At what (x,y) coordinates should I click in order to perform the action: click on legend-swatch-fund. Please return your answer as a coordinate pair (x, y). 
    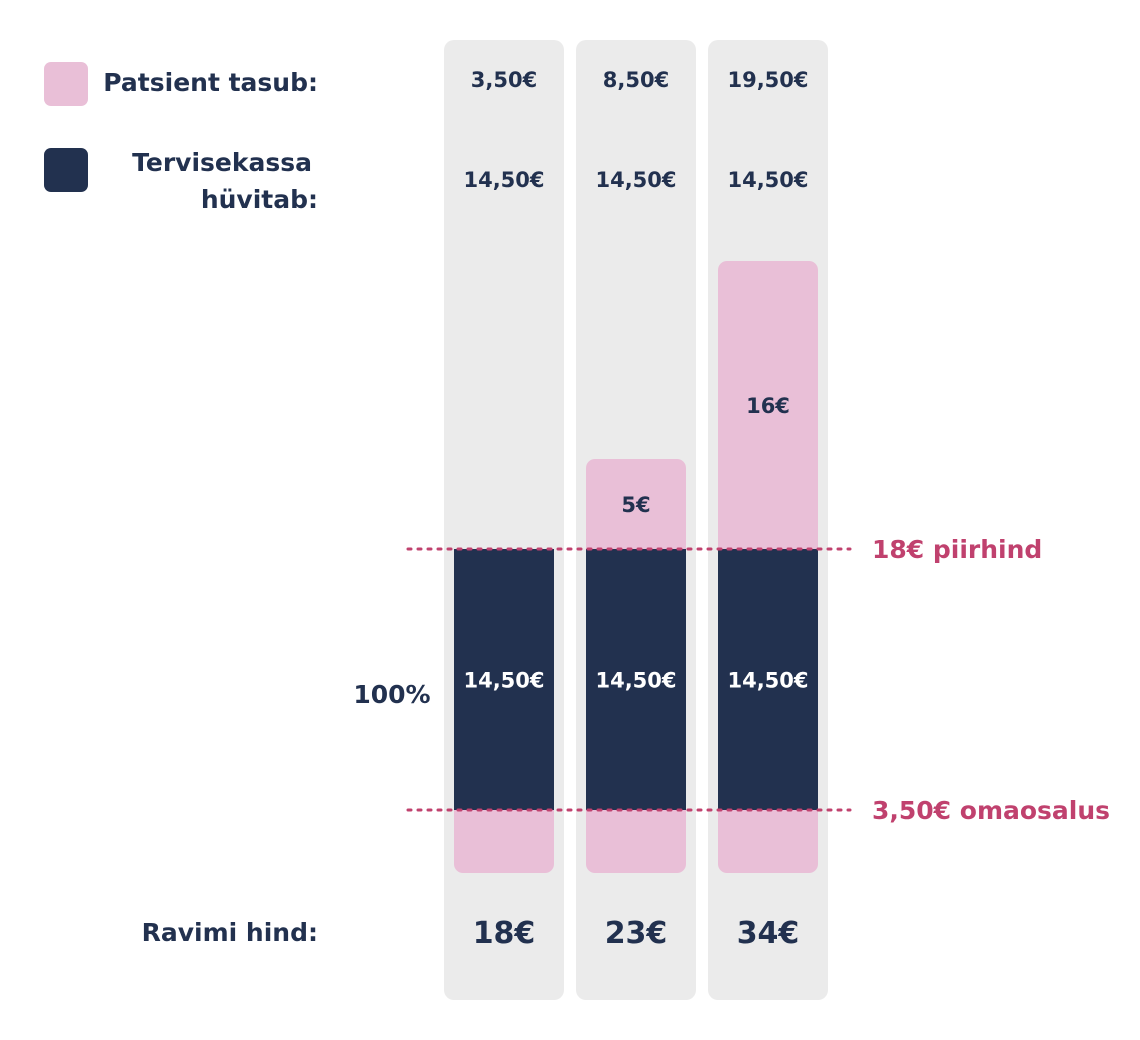
    Looking at the image, I should click on (66, 170).